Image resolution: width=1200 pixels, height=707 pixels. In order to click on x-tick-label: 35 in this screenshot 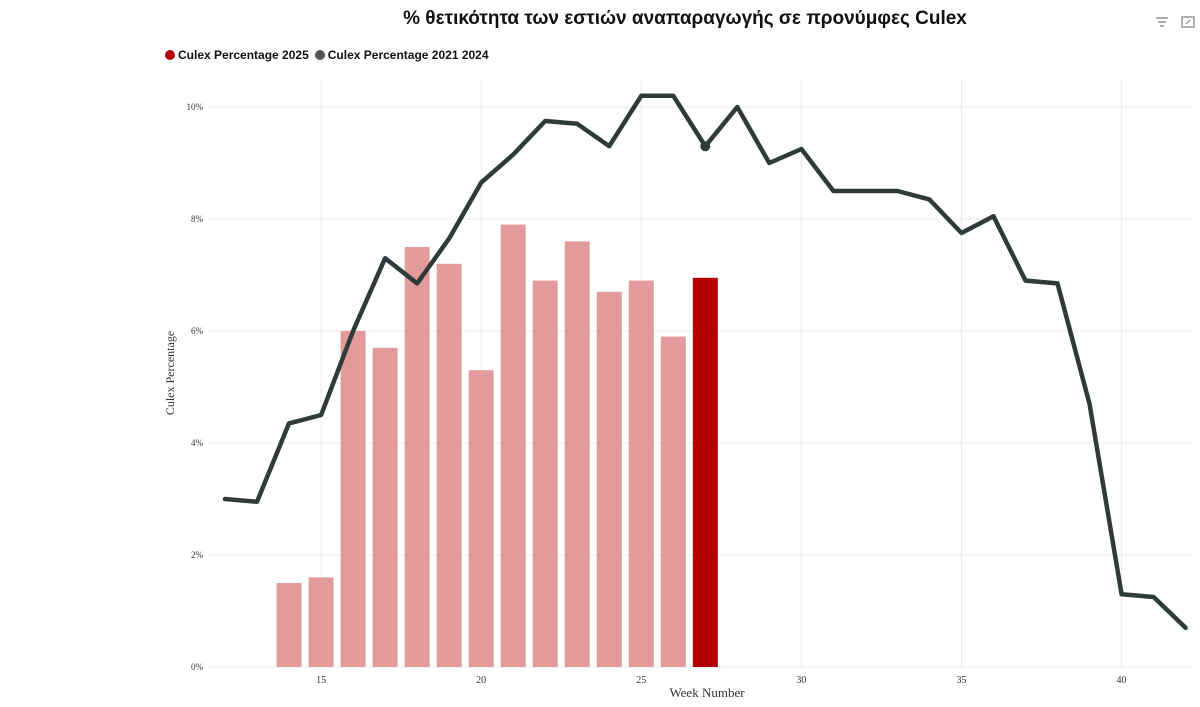, I will do `click(961, 680)`.